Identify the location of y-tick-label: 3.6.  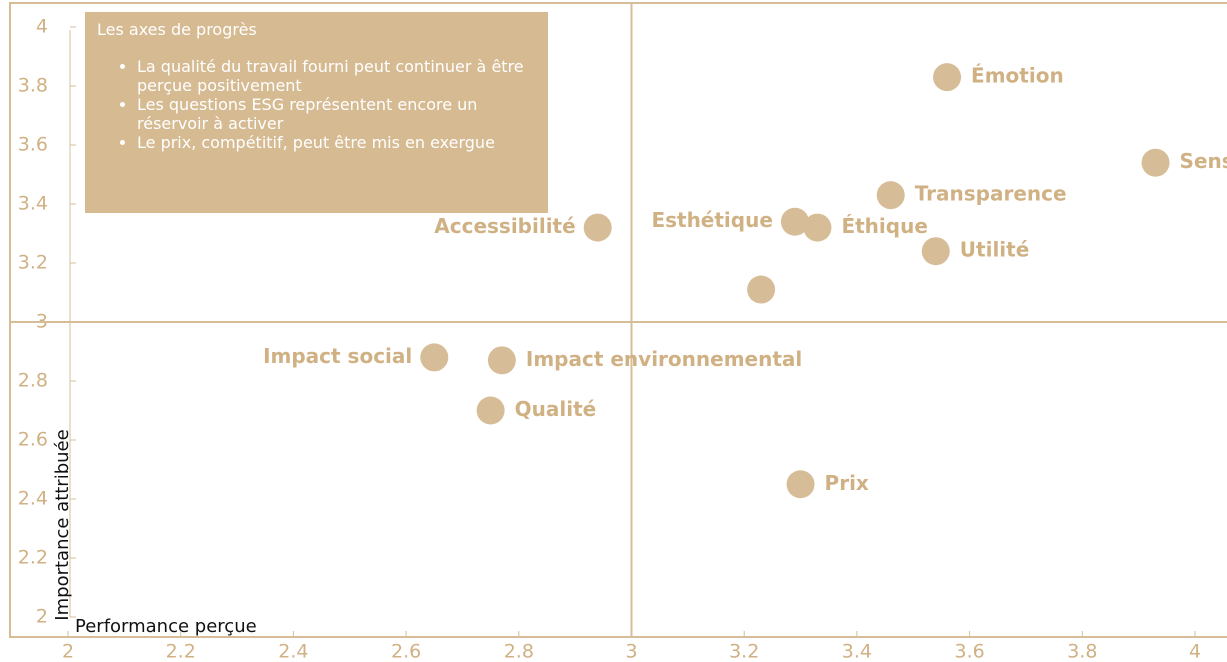
(33, 145).